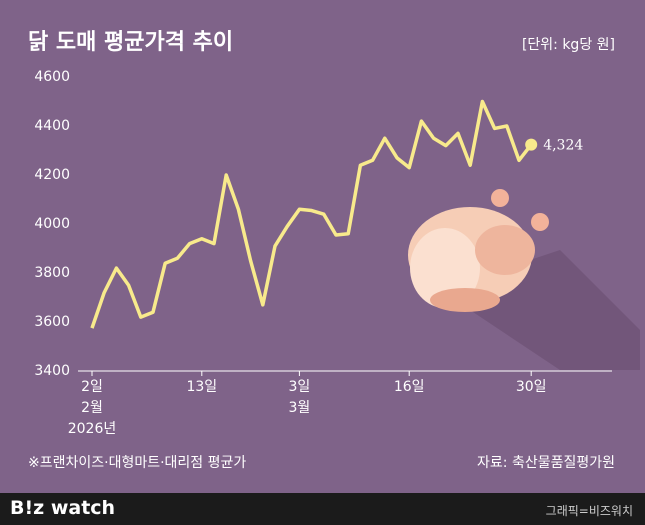  What do you see at coordinates (202, 387) in the screenshot?
I see `x-tick-label: 13일` at bounding box center [202, 387].